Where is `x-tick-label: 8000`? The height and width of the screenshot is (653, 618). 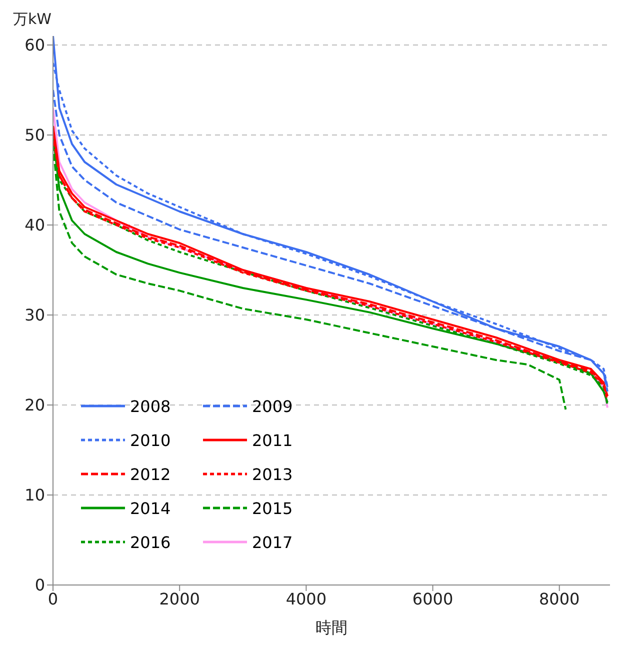
x-tick-label: 8000 is located at coordinates (559, 598).